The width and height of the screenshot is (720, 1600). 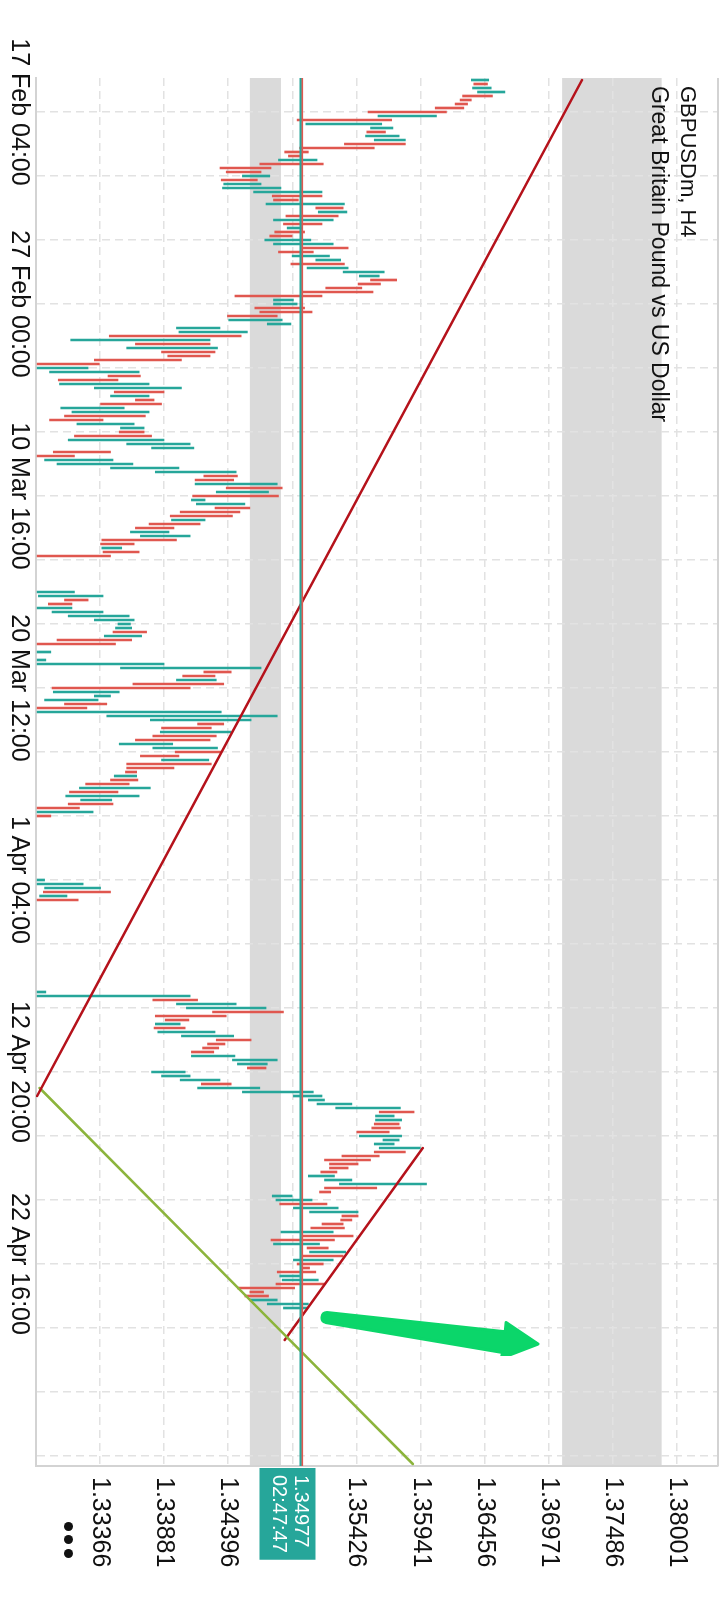 I want to click on ref-line-label: 1.34977 02:47:47, so click(x=290, y=1514).